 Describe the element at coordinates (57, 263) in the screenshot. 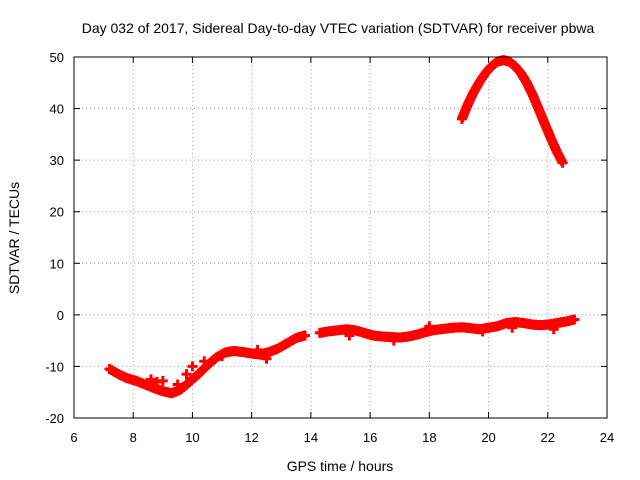

I see `y-tick-label: 10` at that location.